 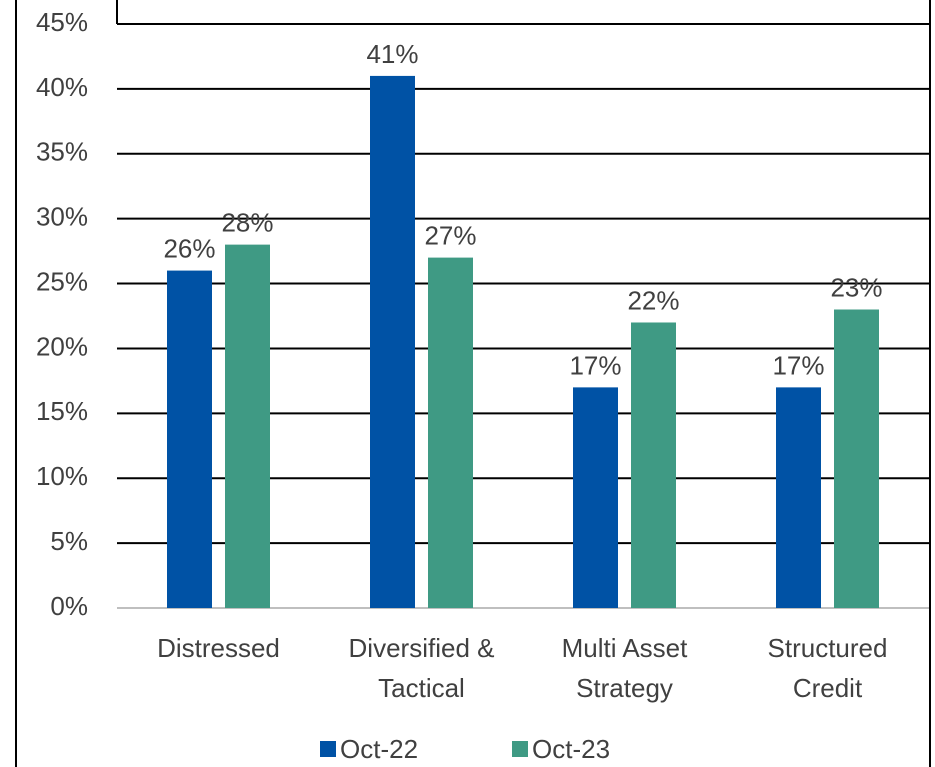 I want to click on legend-label: Oct-22, so click(x=379, y=749).